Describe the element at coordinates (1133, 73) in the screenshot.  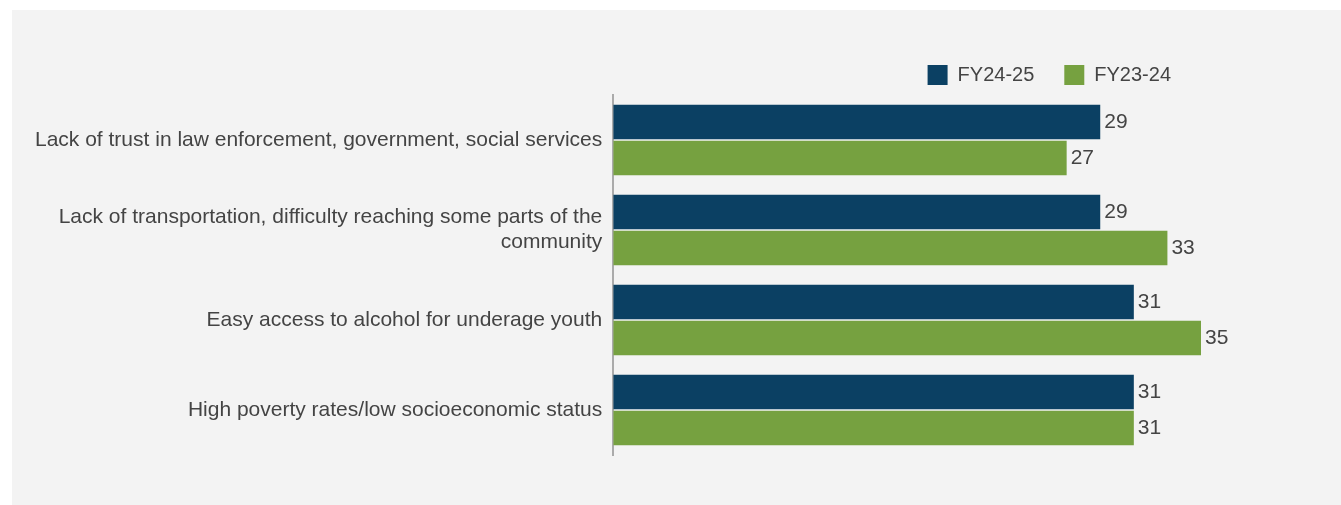
I see `legend-label: FY23-24` at that location.